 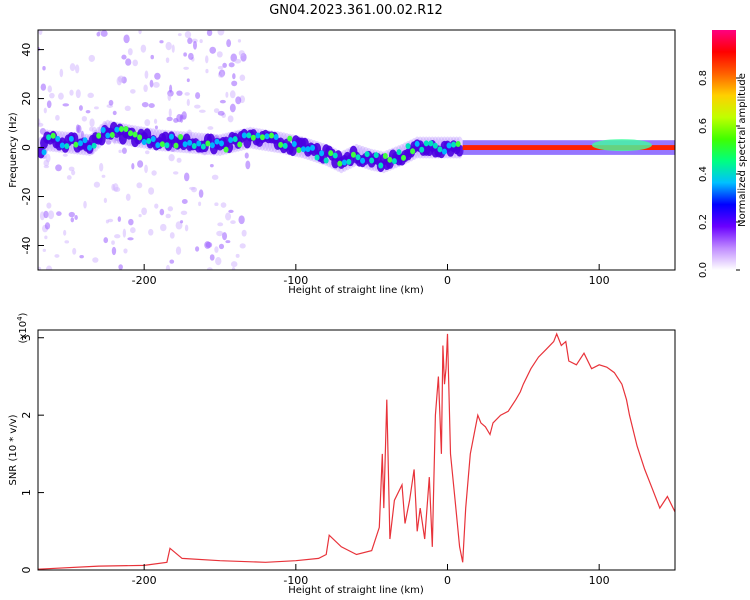 What do you see at coordinates (371, 275) in the screenshot?
I see `heatmap-x-ticks: -200 -100 0 100` at bounding box center [371, 275].